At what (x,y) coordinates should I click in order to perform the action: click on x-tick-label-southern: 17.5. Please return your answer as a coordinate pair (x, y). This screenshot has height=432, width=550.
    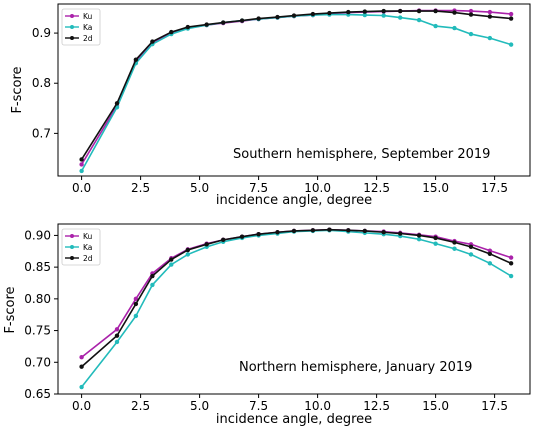
    Looking at the image, I should click on (494, 188).